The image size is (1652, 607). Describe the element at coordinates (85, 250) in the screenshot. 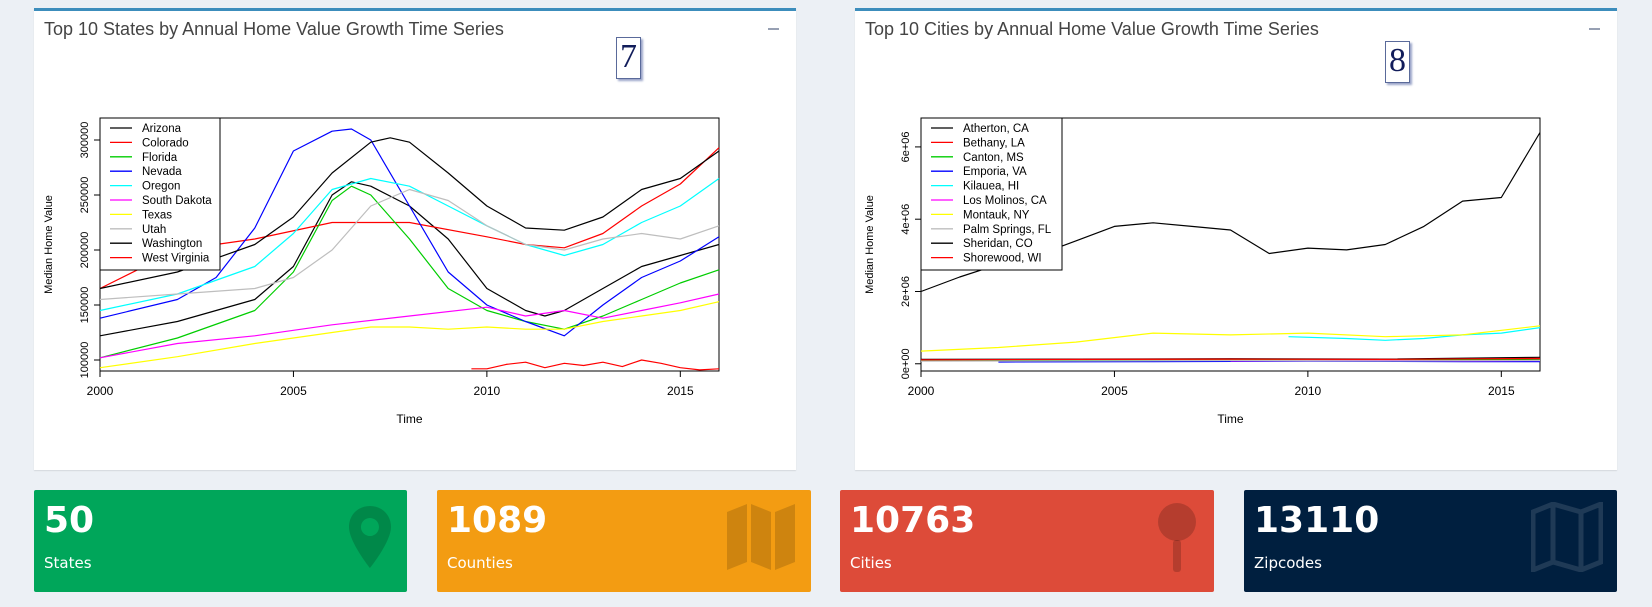

I see `y-tick-label: 200000` at that location.